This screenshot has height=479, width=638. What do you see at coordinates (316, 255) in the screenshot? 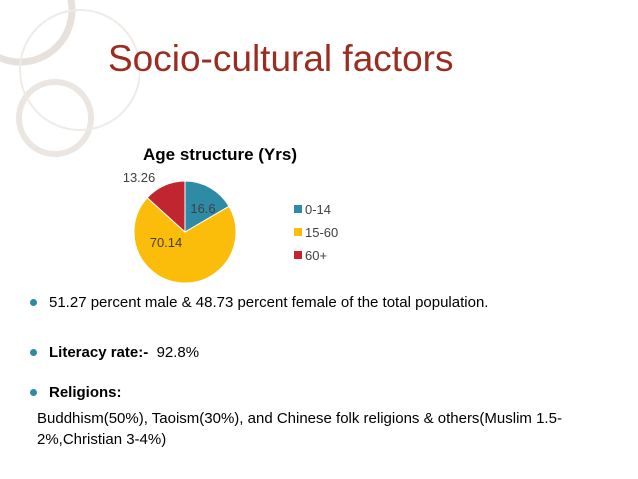
I see `legend-label-60+: 60+` at bounding box center [316, 255].